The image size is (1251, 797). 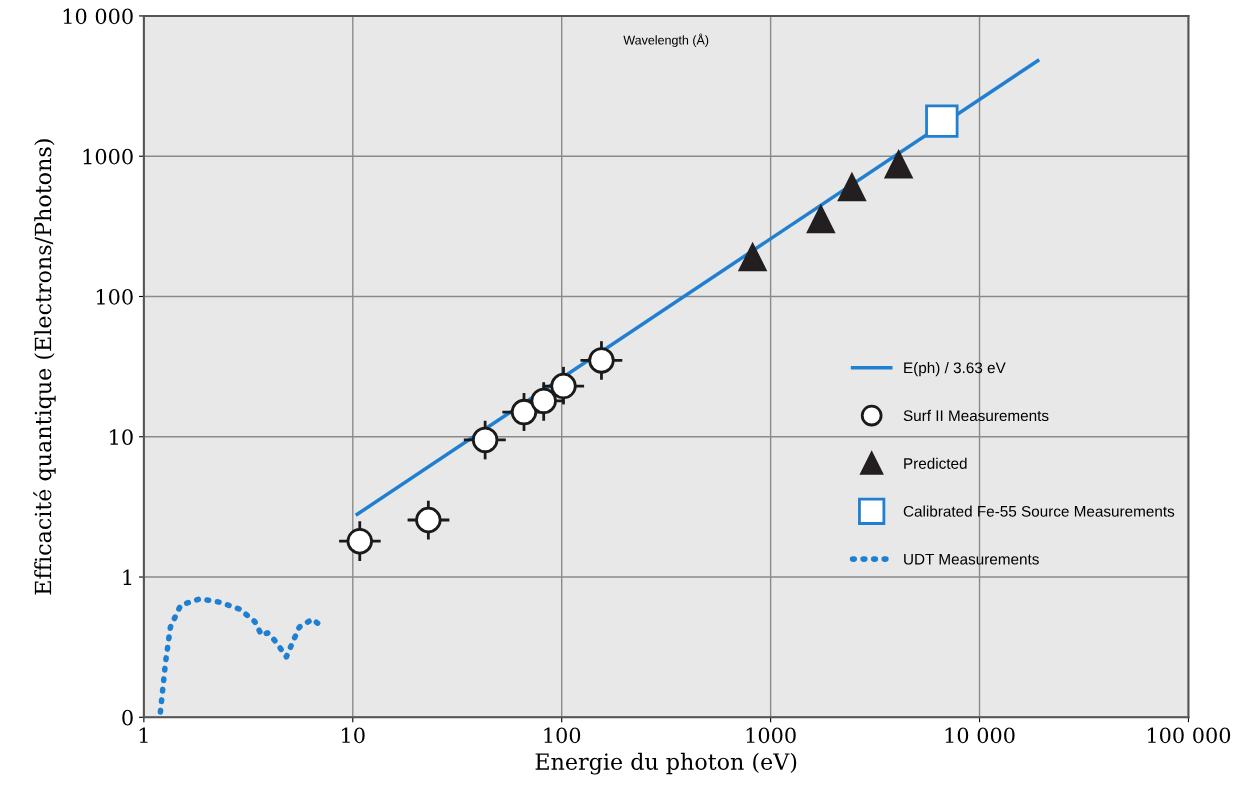 What do you see at coordinates (127, 577) in the screenshot?
I see `y-tick-label: 1` at bounding box center [127, 577].